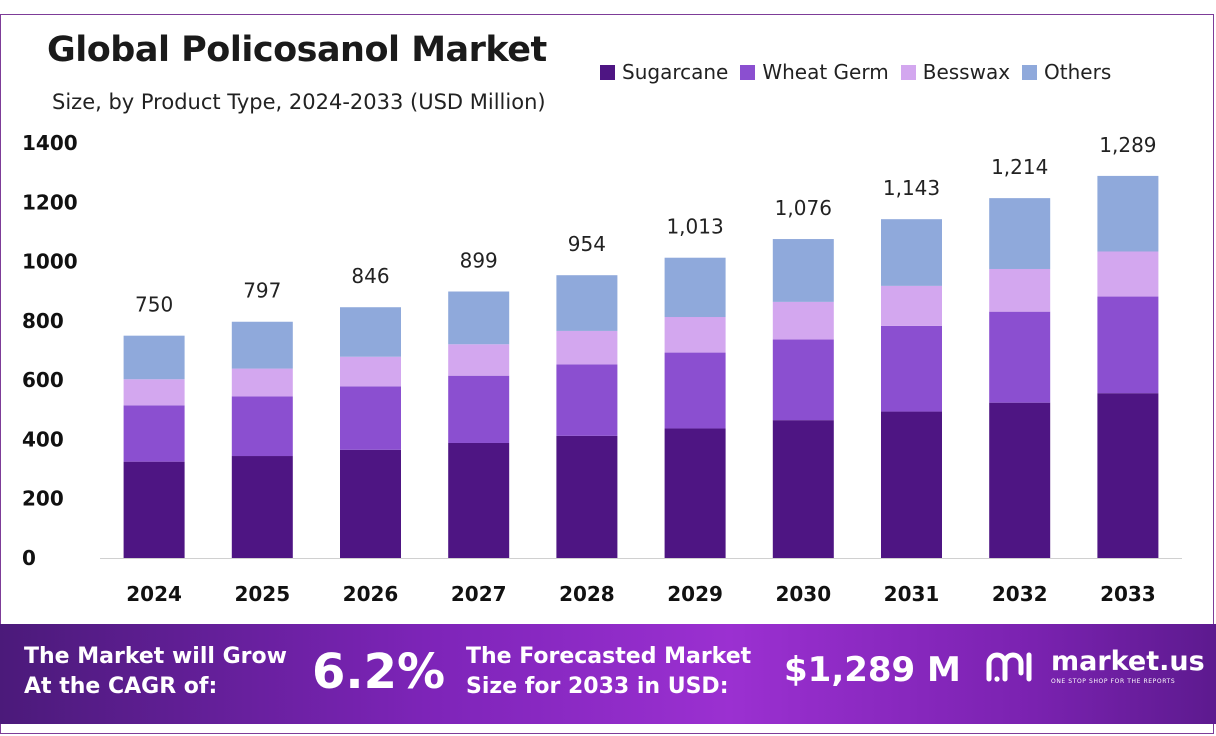 This screenshot has width=1216, height=736. What do you see at coordinates (479, 360) in the screenshot?
I see `bar-segment-besswax-2027` at bounding box center [479, 360].